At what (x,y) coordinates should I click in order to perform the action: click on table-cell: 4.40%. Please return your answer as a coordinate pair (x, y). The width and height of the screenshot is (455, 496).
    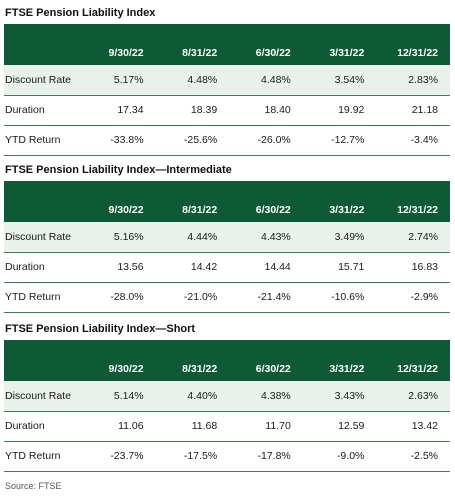
    Looking at the image, I should click on (202, 395).